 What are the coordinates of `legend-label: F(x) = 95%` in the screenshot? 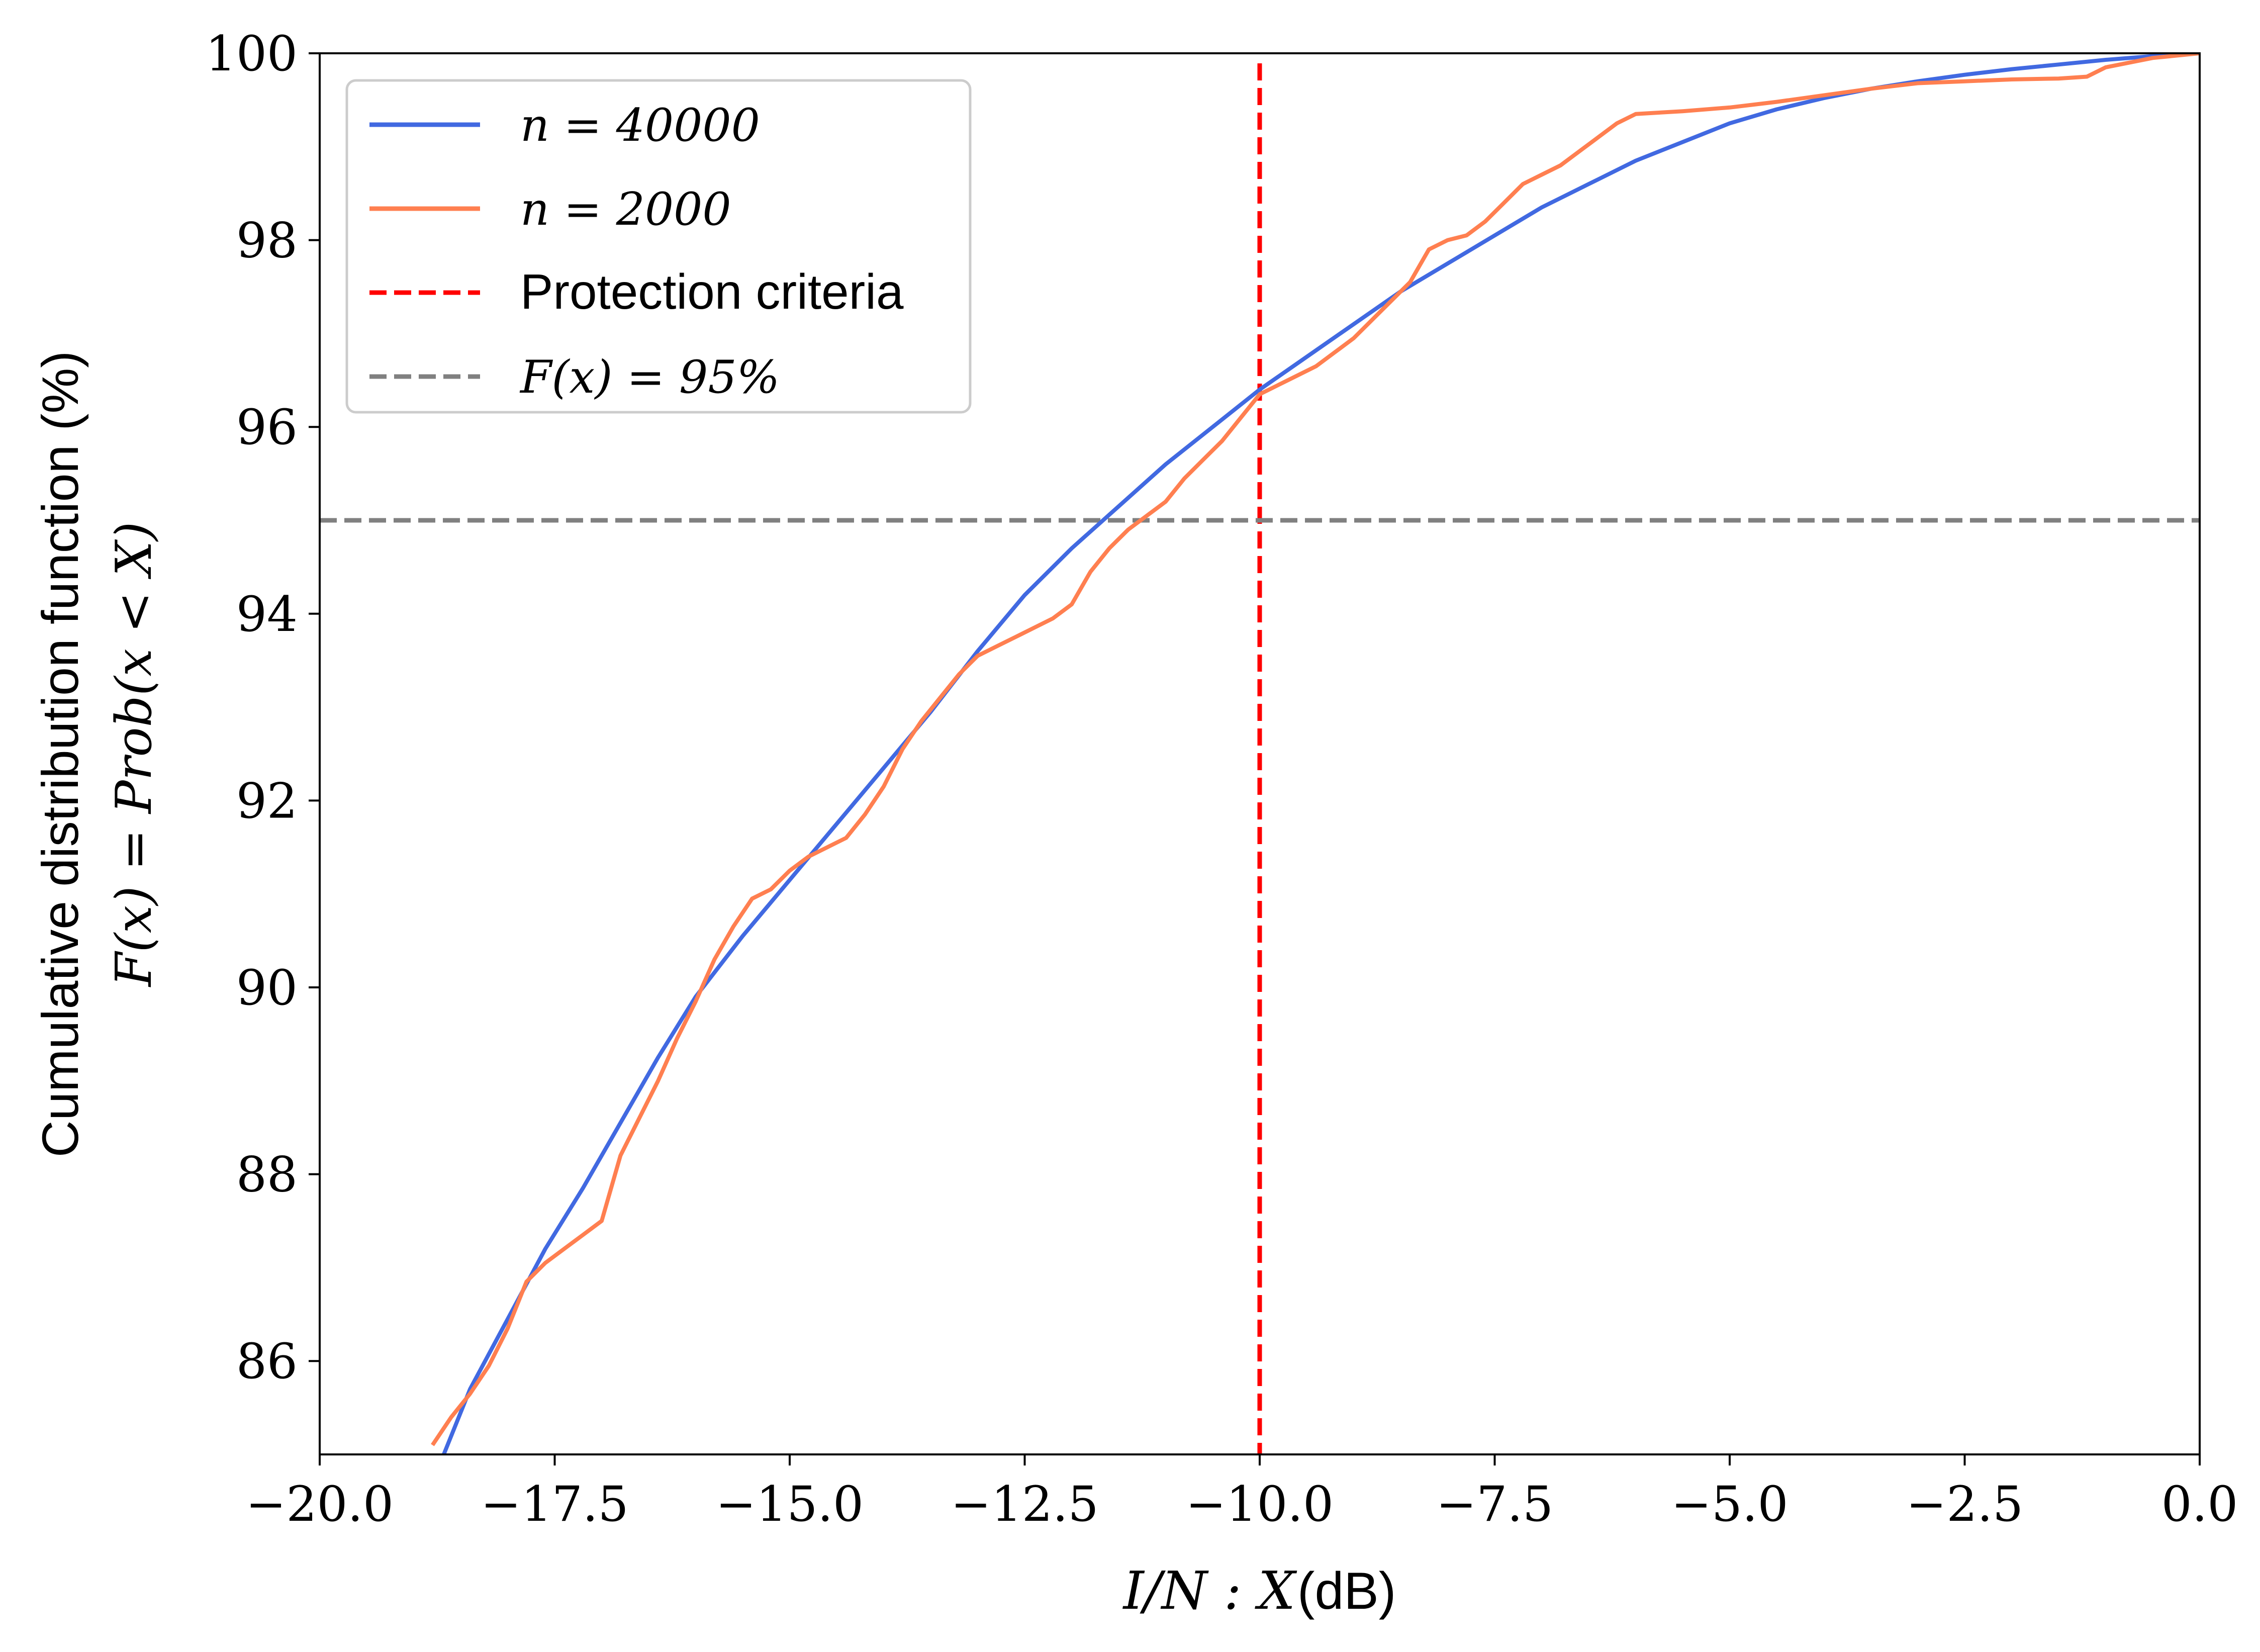 It's located at (649, 377).